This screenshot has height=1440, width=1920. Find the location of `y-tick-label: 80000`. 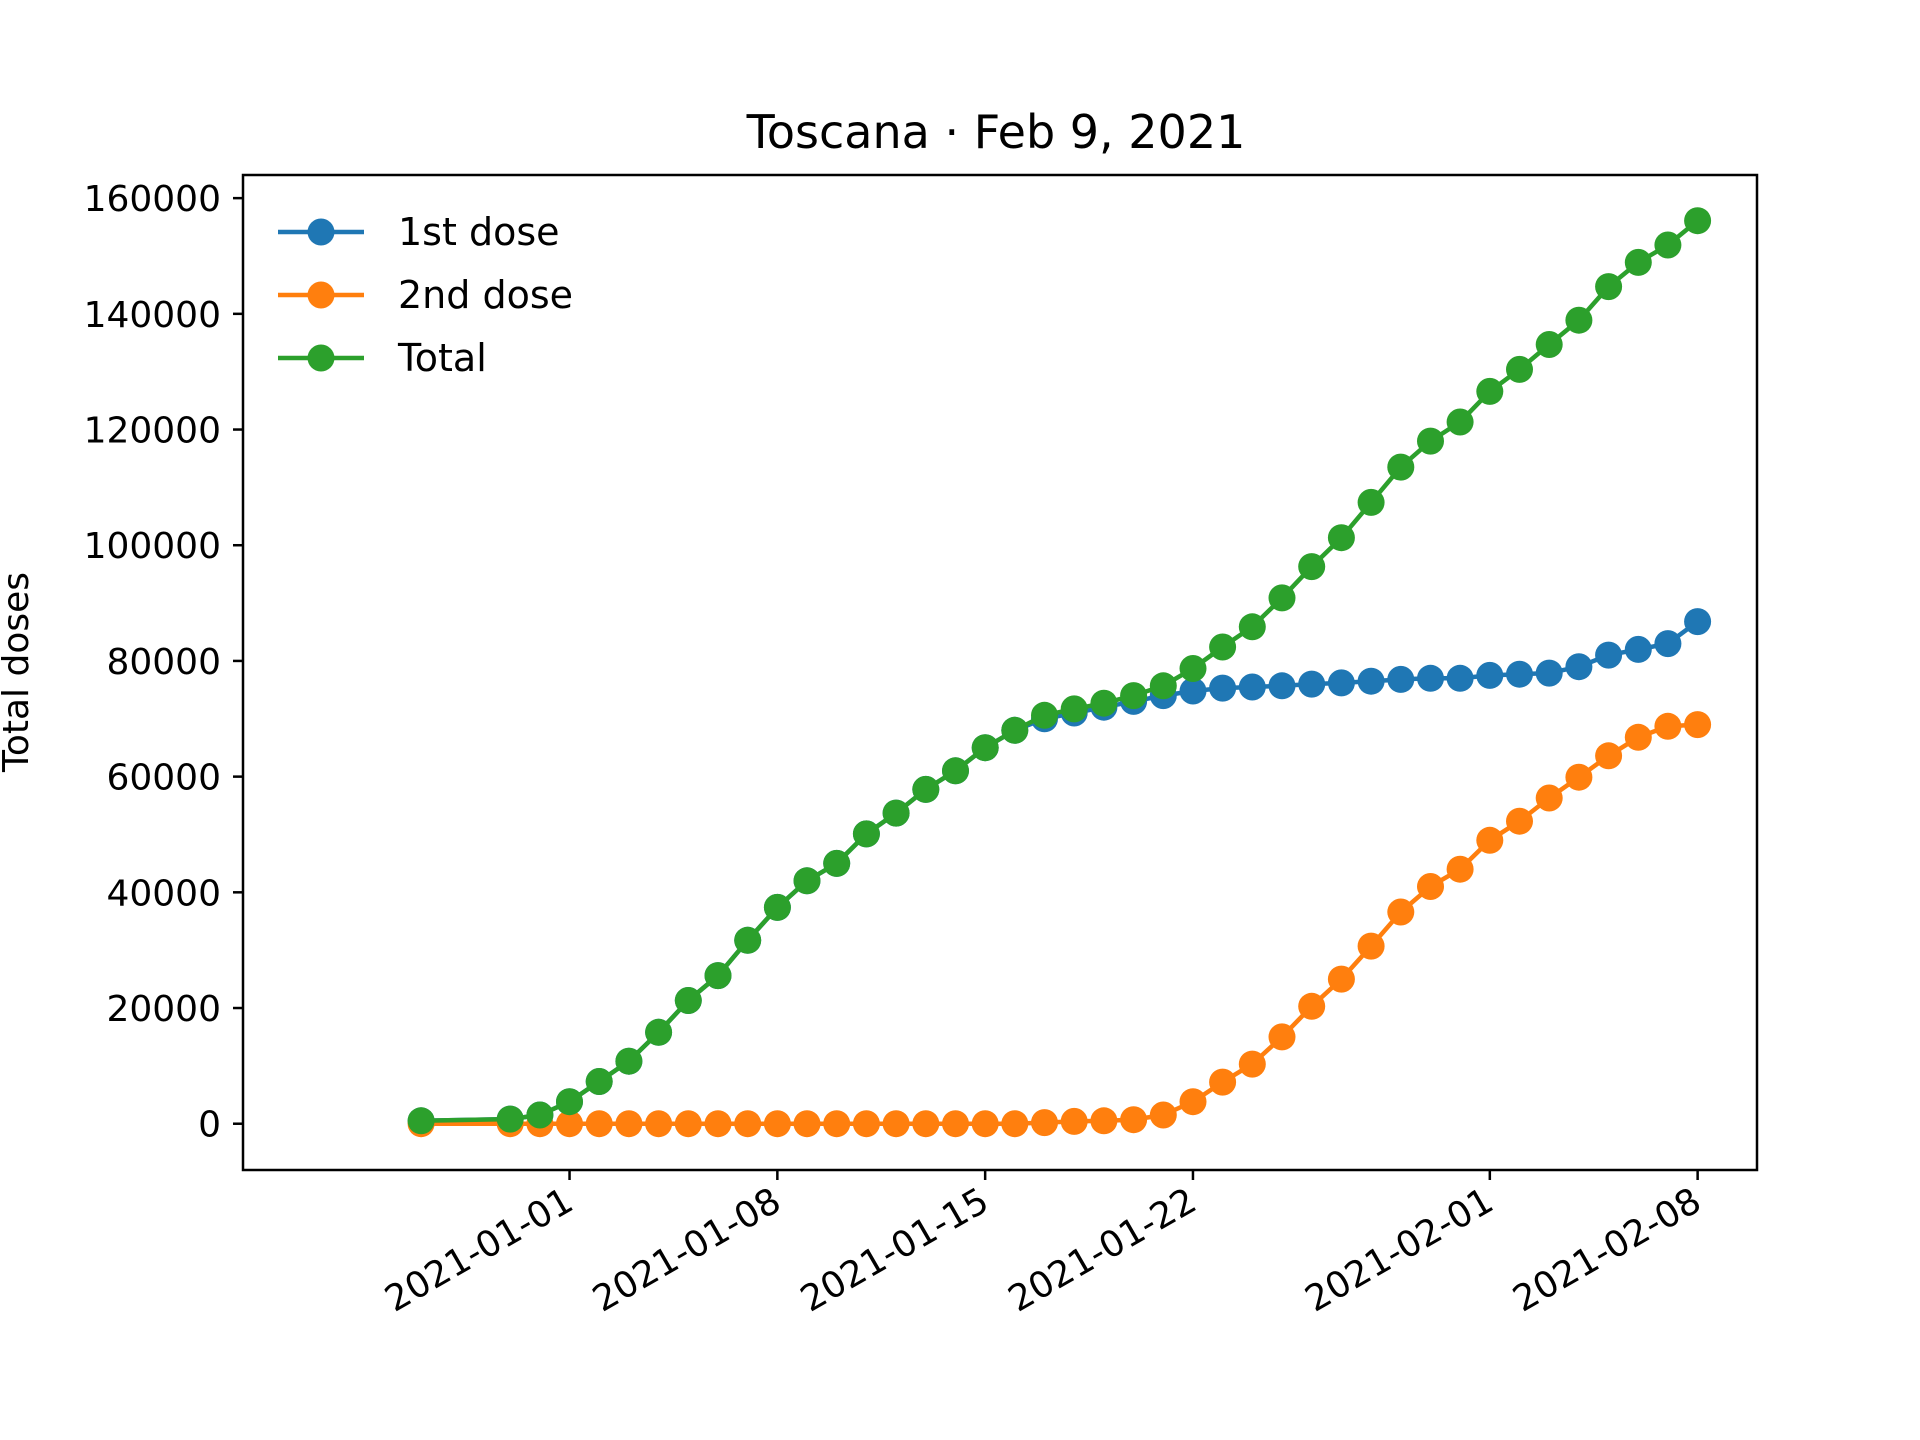

y-tick-label: 80000 is located at coordinates (163, 662).